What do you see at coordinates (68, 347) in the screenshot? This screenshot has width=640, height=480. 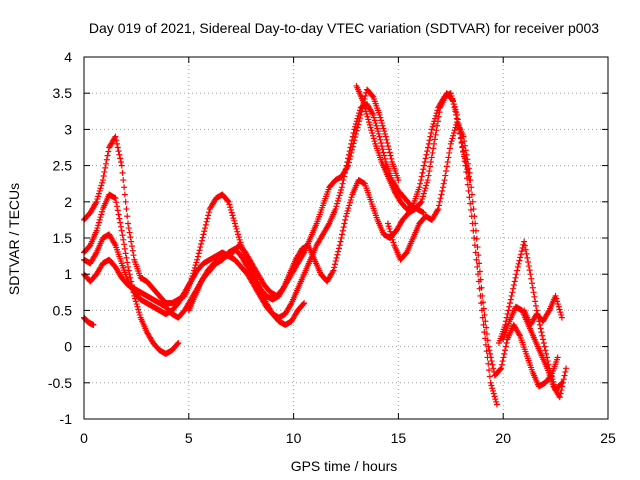 I see `y-tick-label: 0` at bounding box center [68, 347].